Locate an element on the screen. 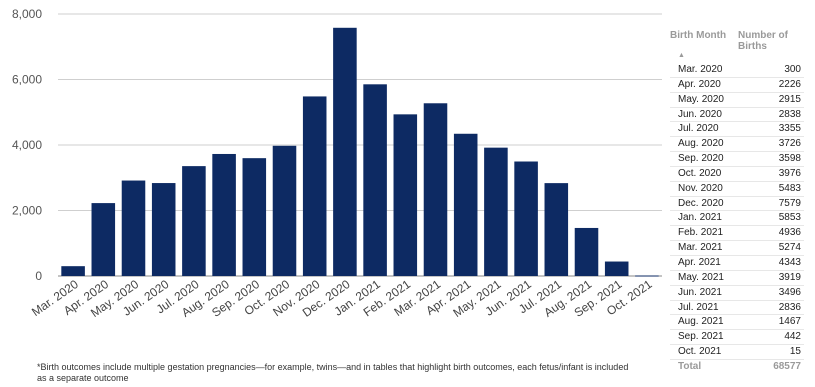 This screenshot has width=815, height=387. row-month: Jun. 2020 is located at coordinates (700, 114).